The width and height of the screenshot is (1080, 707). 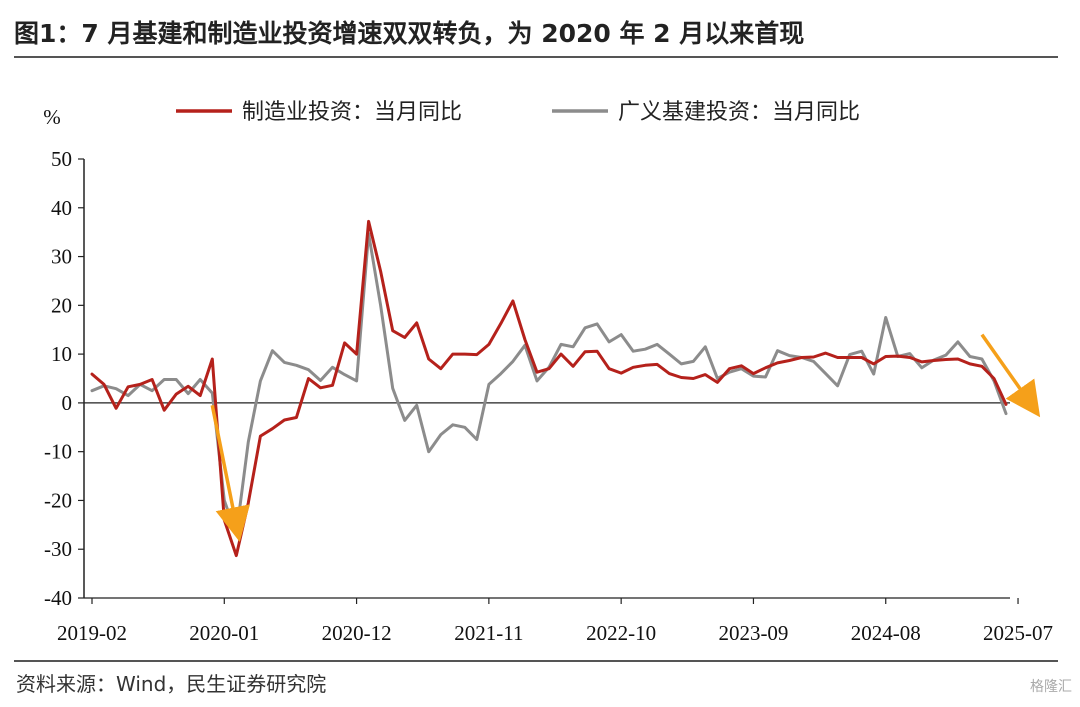 What do you see at coordinates (58, 452) in the screenshot?
I see `y-tick-label: -10` at bounding box center [58, 452].